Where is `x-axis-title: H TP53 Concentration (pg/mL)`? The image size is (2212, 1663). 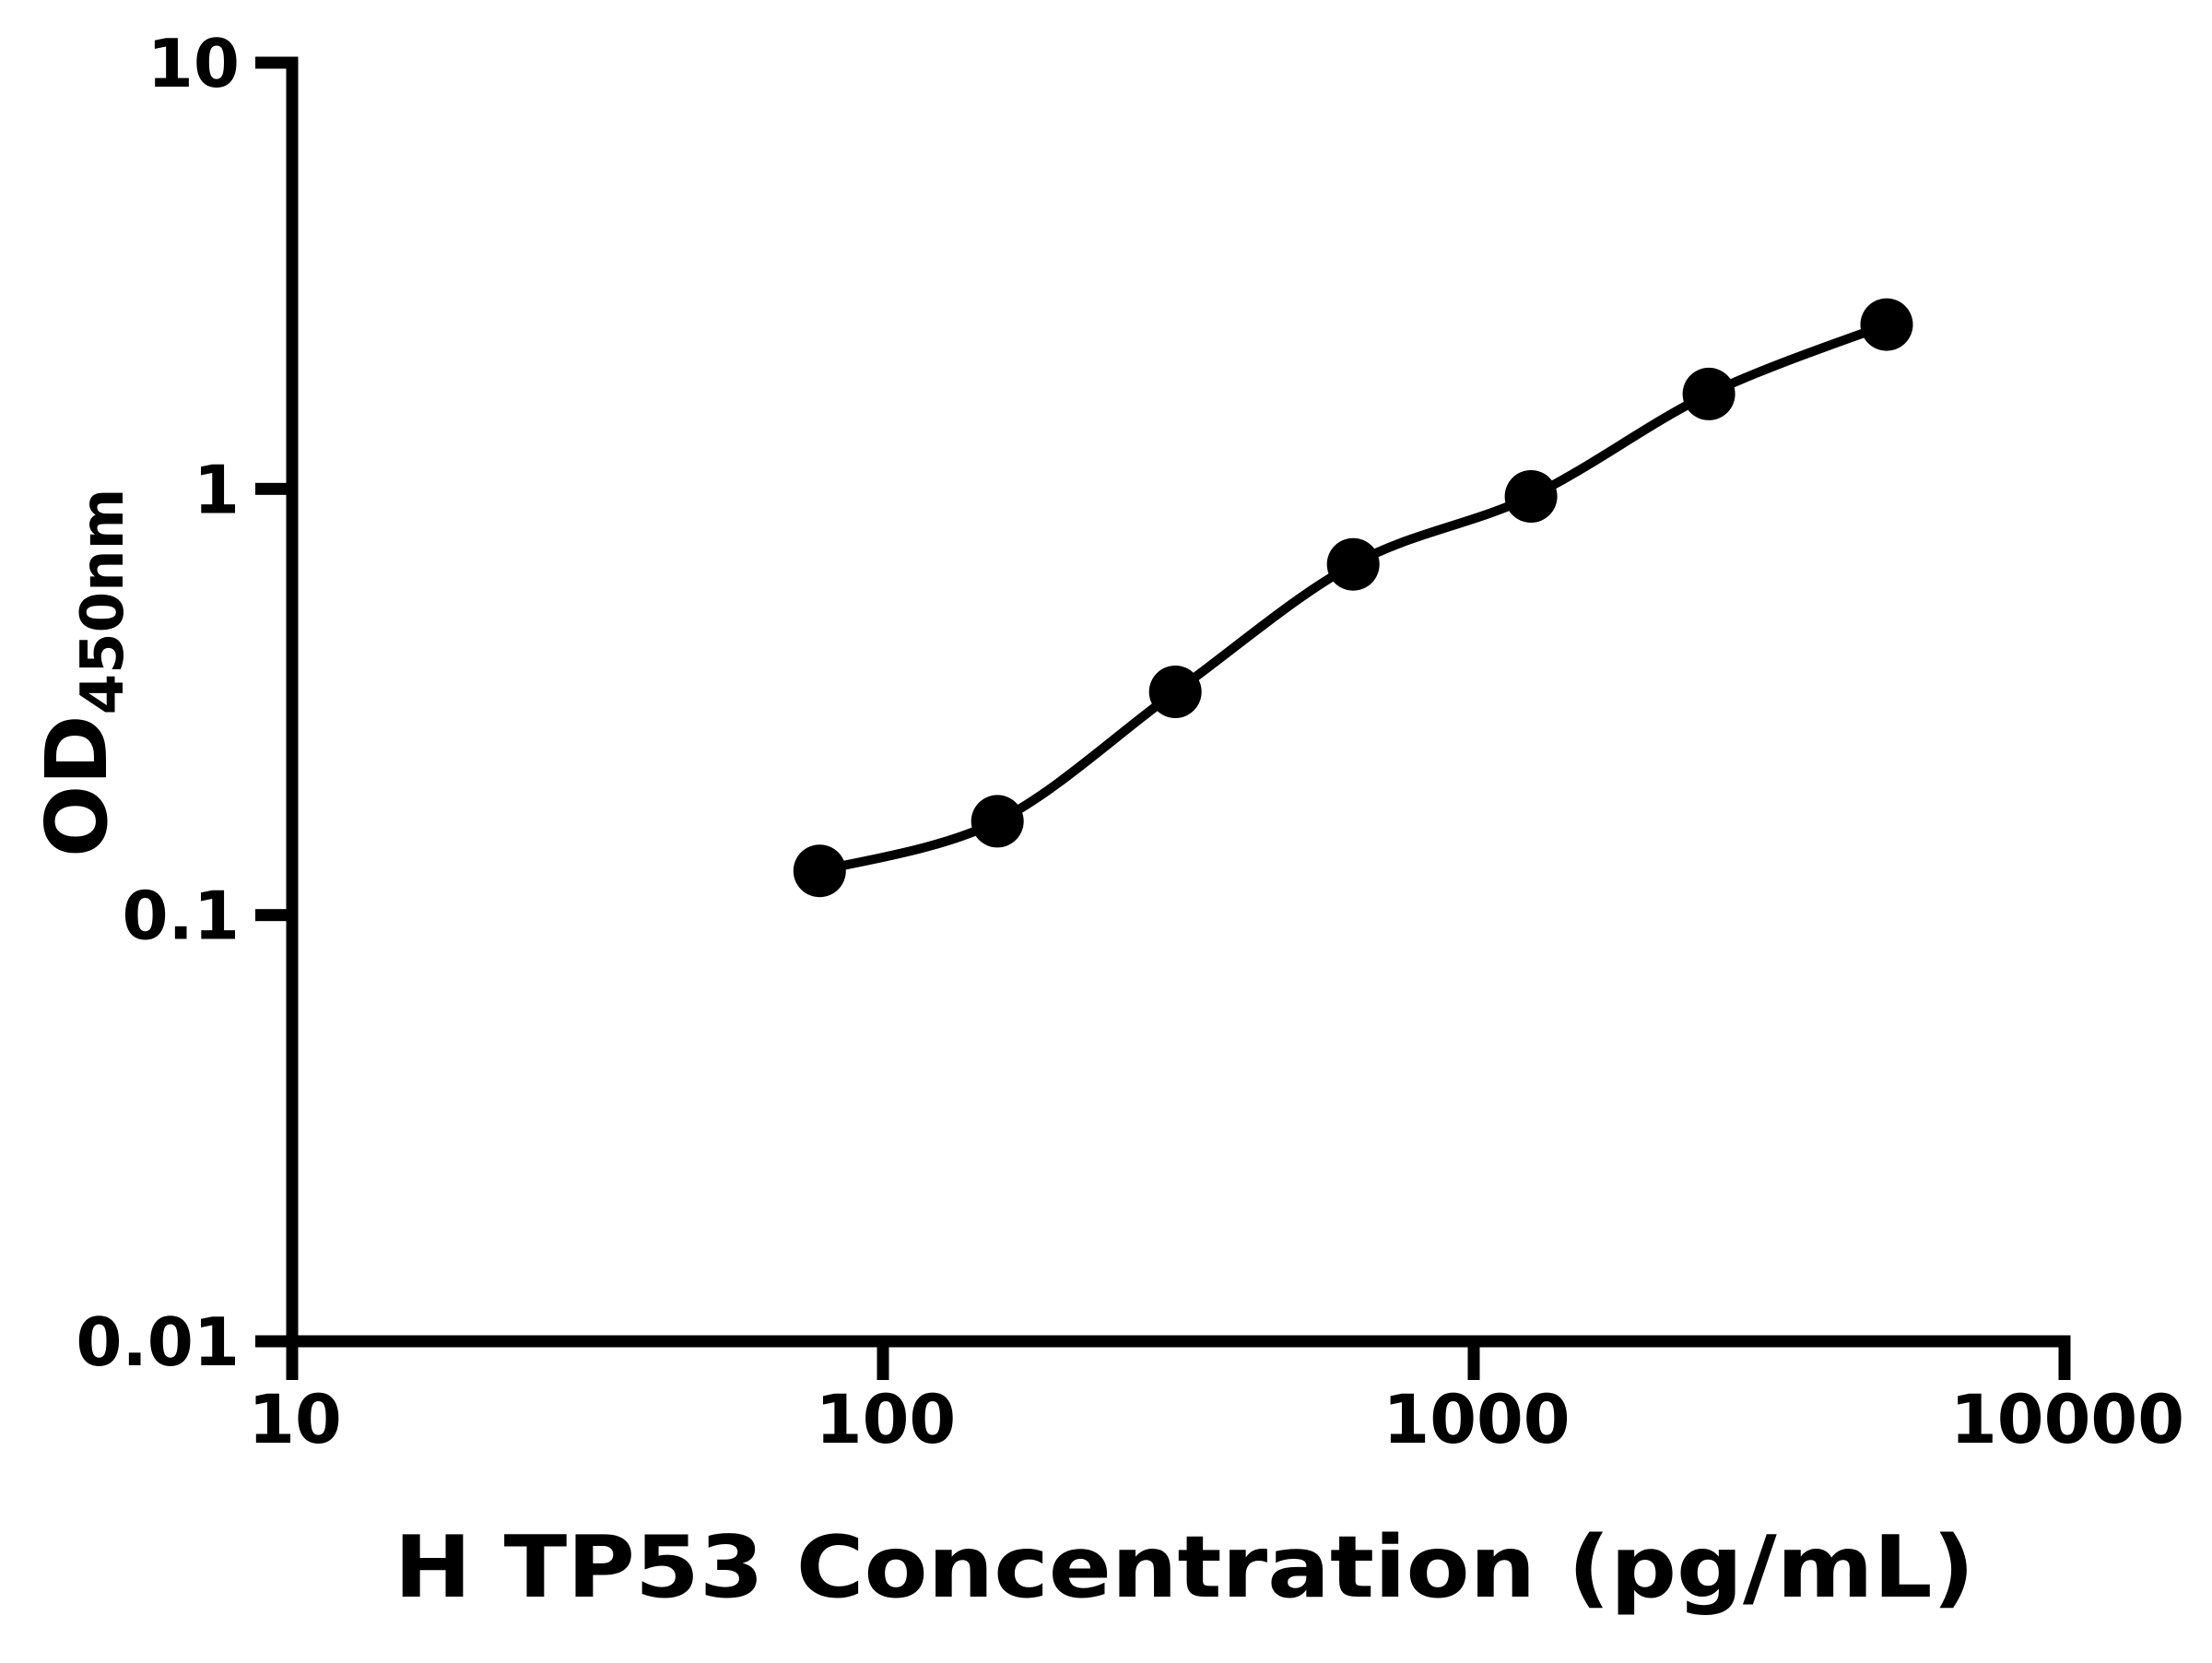 x-axis-title: H TP53 Concentration (pg/mL) is located at coordinates (1184, 1567).